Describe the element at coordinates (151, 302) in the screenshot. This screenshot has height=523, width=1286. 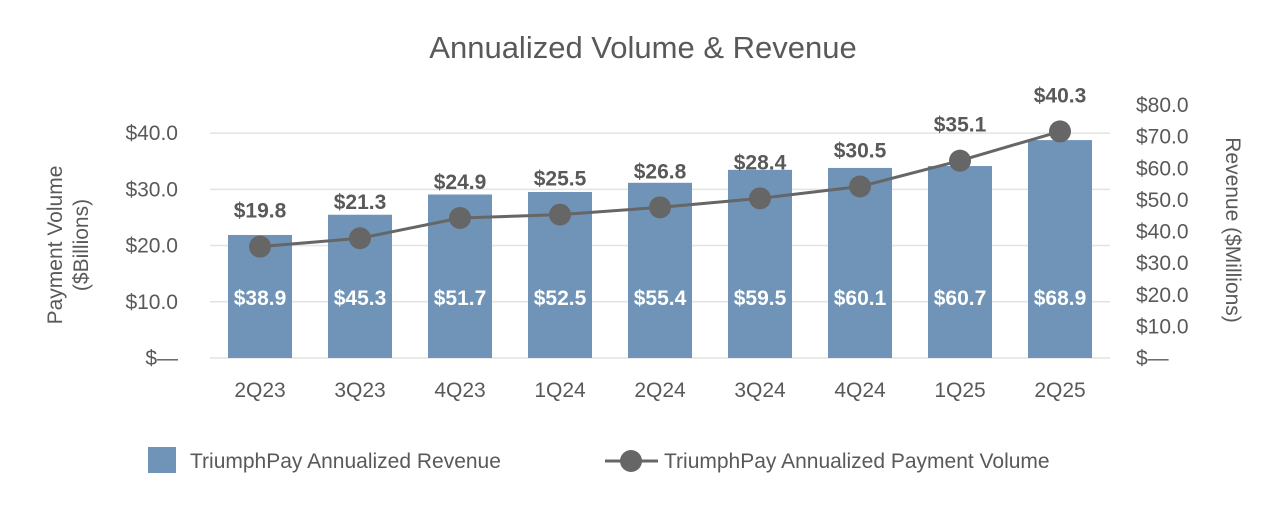
I see `left-tick-label: $10.0` at that location.